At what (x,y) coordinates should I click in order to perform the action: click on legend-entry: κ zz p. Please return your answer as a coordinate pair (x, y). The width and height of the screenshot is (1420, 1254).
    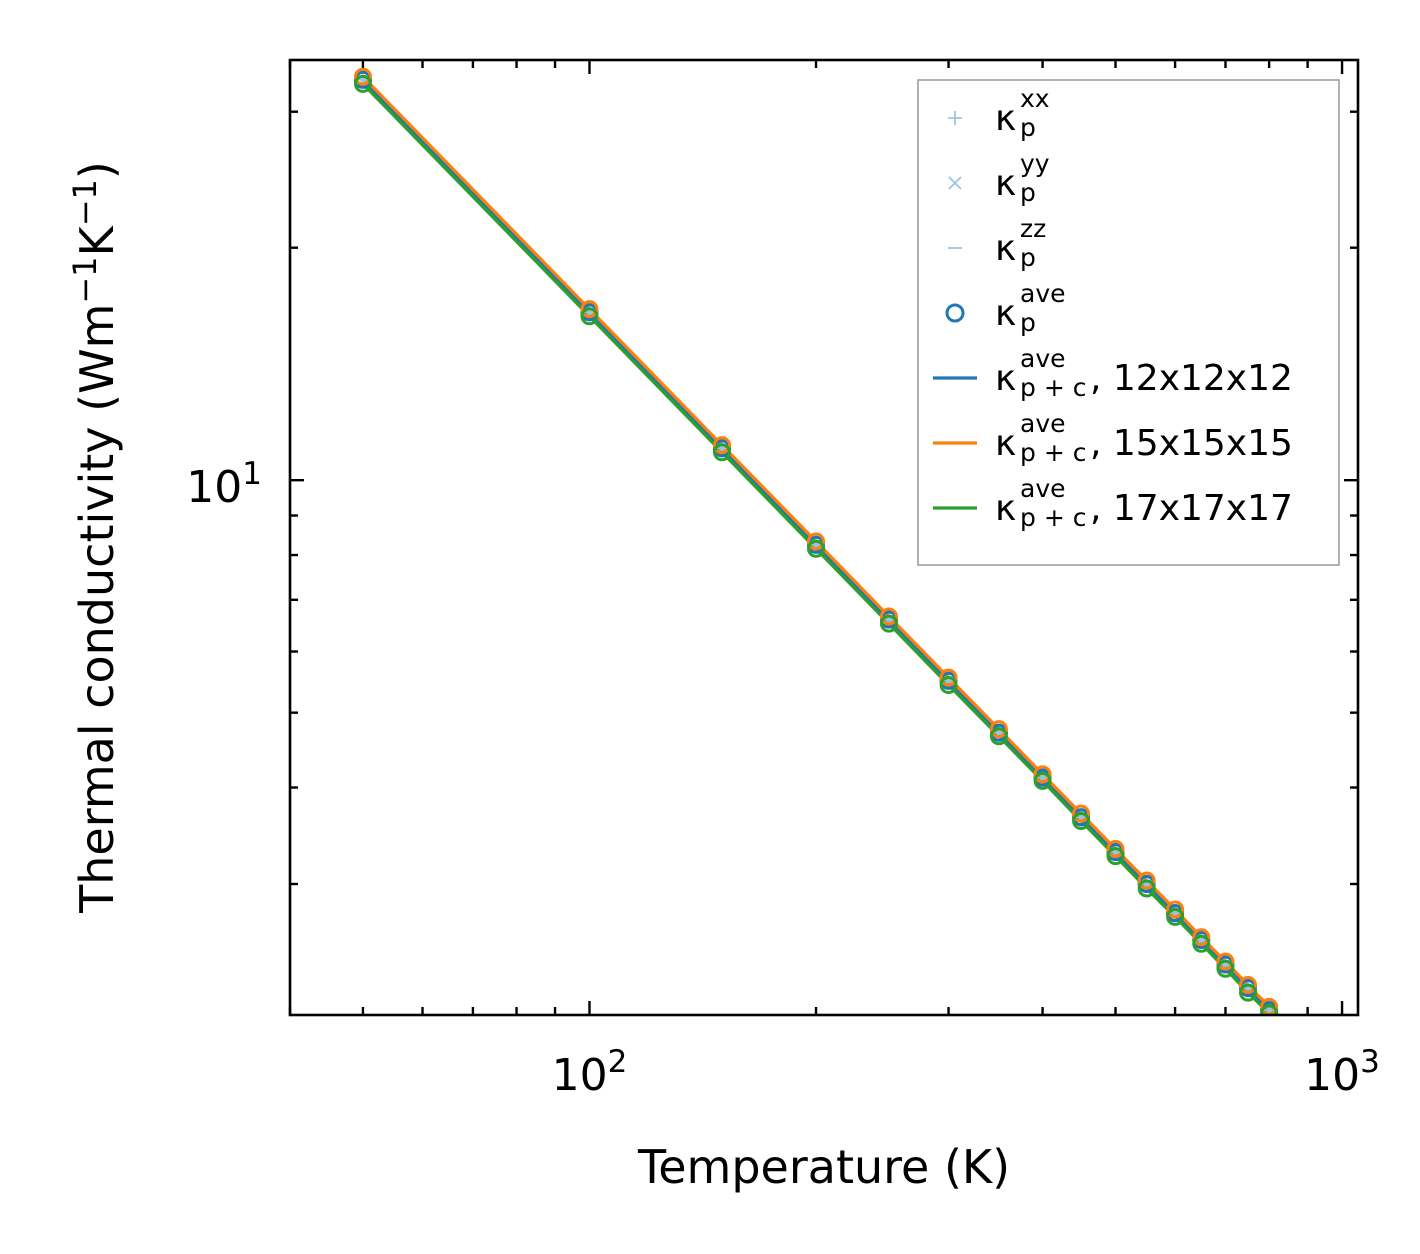
    Looking at the image, I should click on (997, 243).